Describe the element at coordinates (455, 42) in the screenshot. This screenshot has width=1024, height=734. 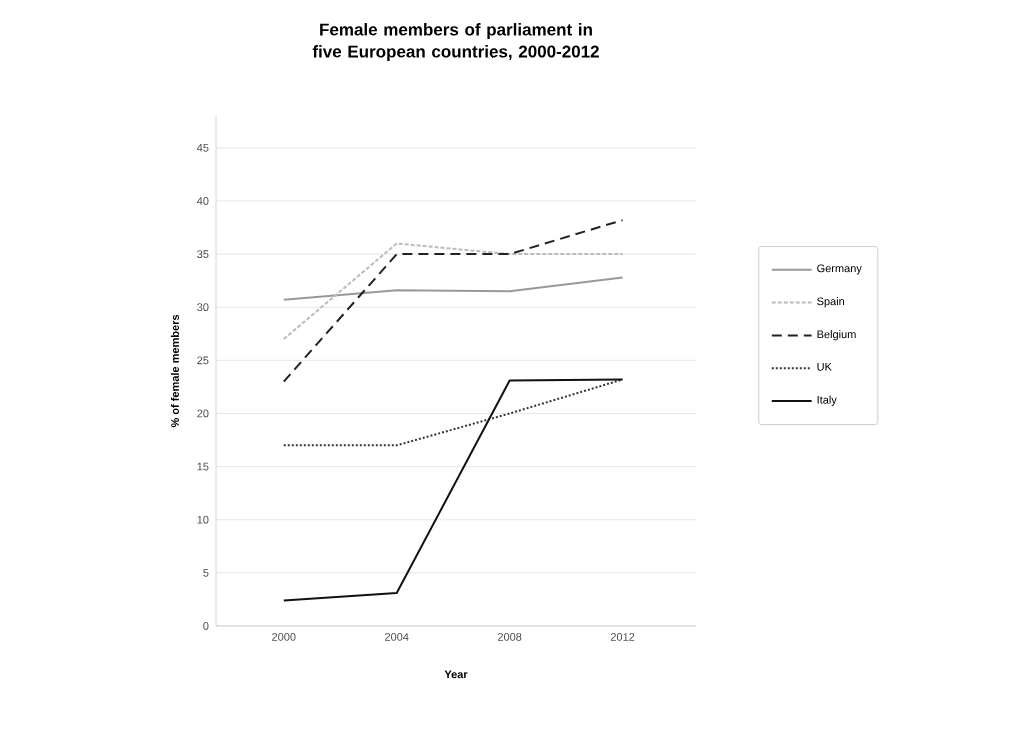
I see `chart-title: Female members of parliament in five European countries, 2000-2012` at that location.